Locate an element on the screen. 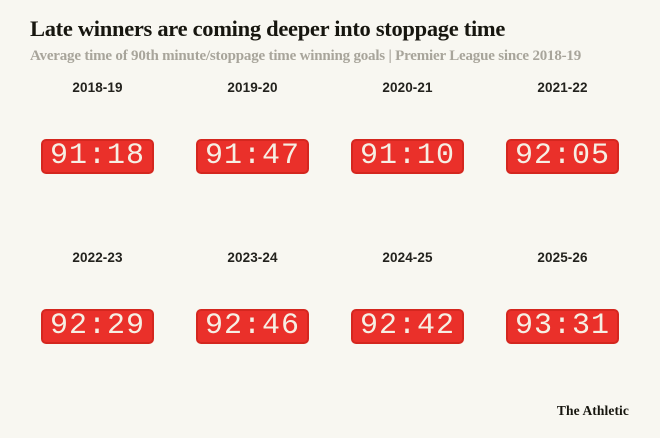  season-cell-2025-26: 2025-26 93:31 is located at coordinates (562, 297).